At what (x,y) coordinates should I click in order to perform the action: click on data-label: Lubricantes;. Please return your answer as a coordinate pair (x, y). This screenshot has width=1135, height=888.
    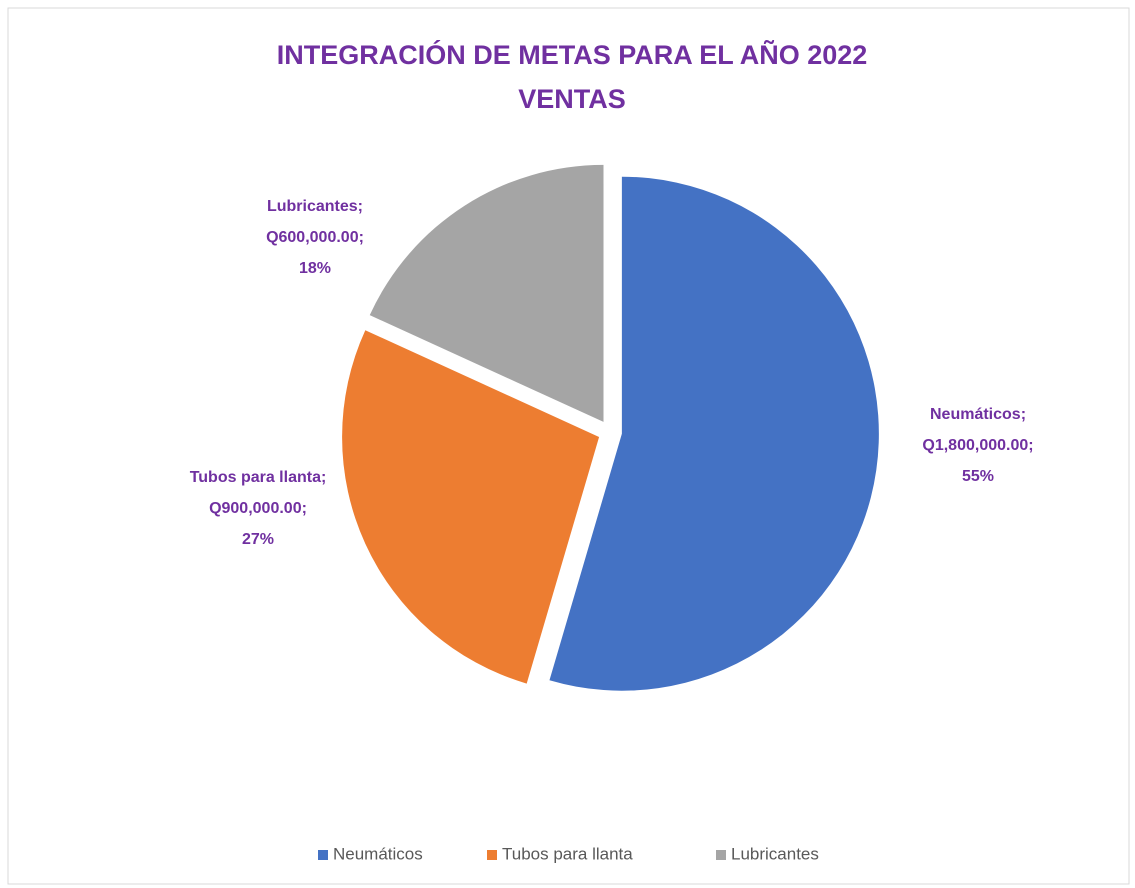
    Looking at the image, I should click on (315, 206).